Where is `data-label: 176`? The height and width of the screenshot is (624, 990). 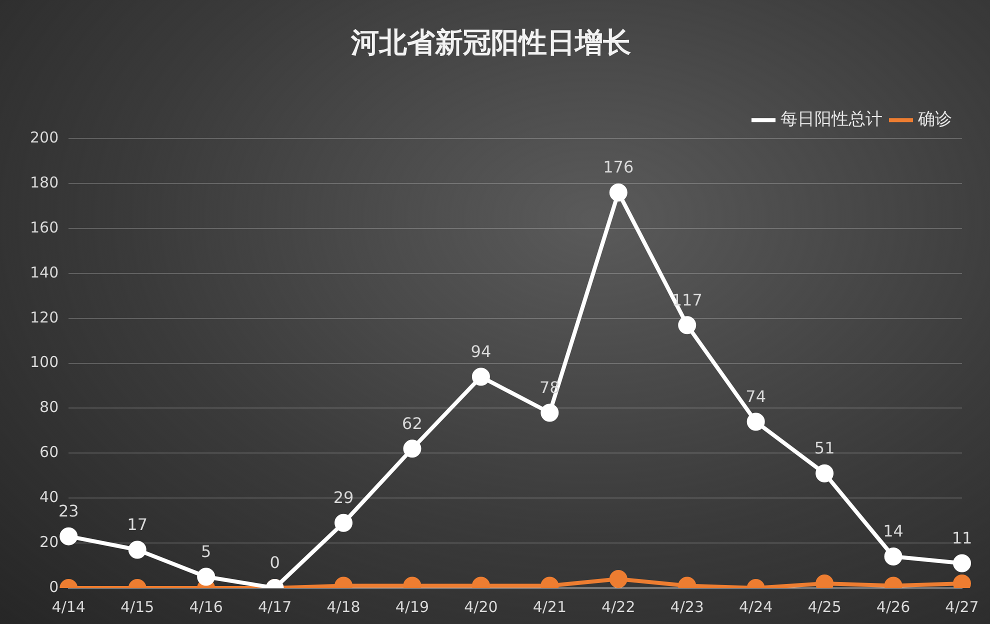
data-label: 176 is located at coordinates (618, 167).